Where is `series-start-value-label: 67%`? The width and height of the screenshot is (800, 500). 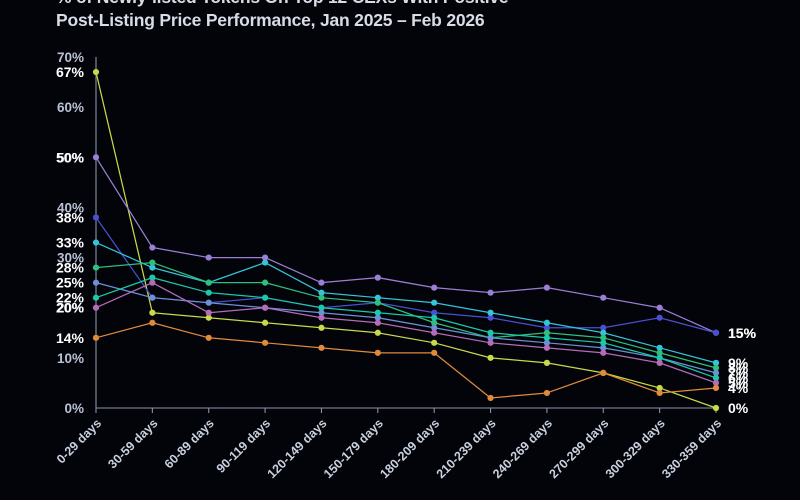
series-start-value-label: 67% is located at coordinates (70, 72).